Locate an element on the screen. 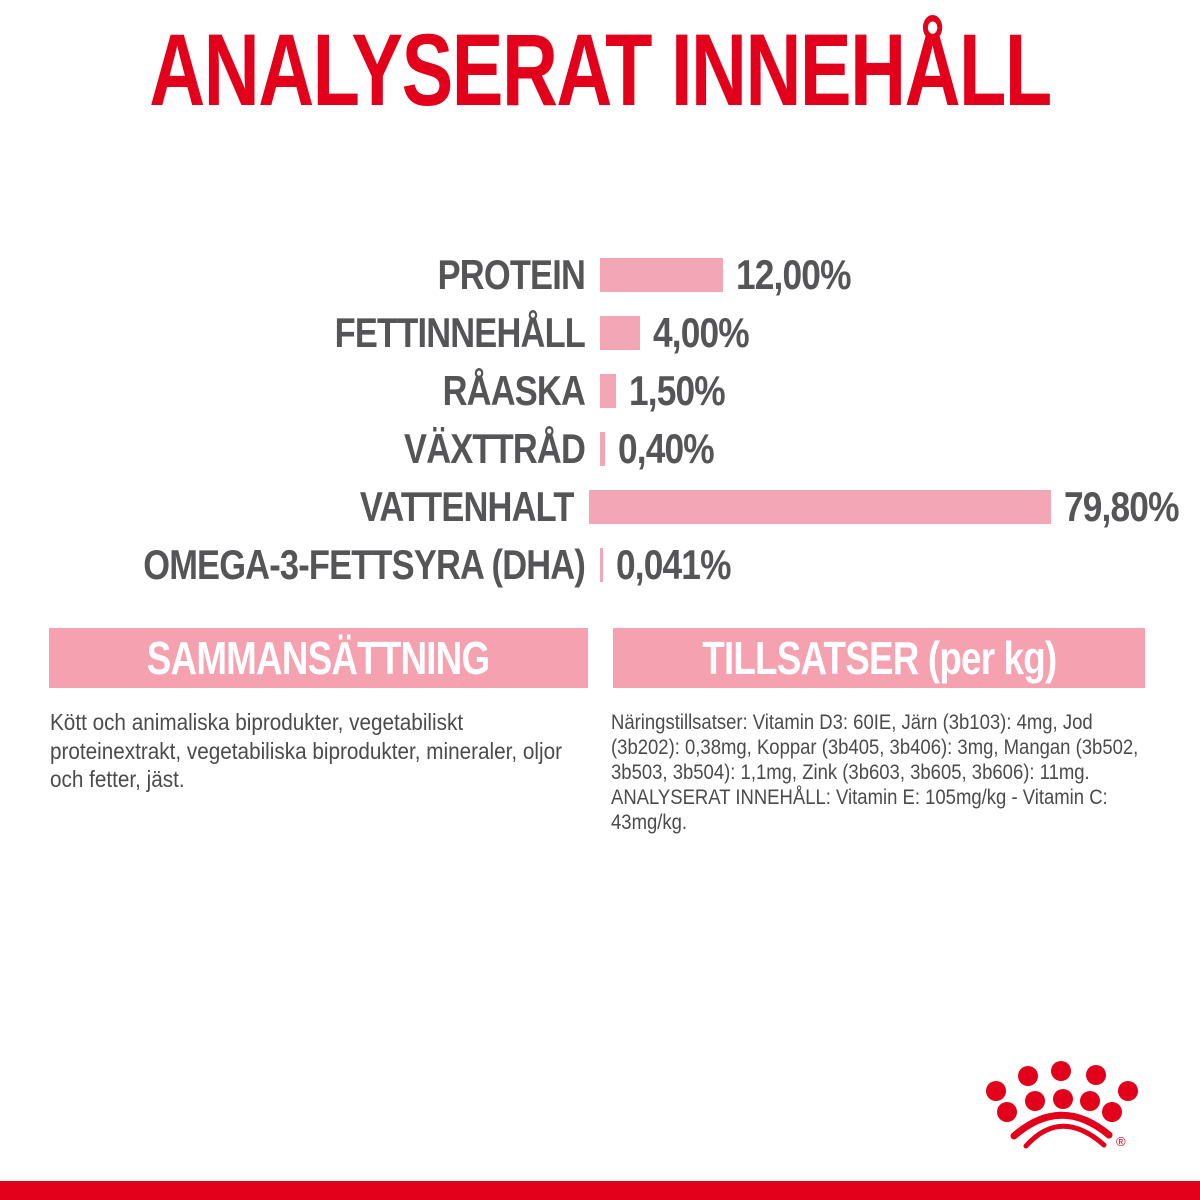 The width and height of the screenshot is (1200, 1200). composition-header-label: SAMMANSÄTTNING is located at coordinates (318, 658).